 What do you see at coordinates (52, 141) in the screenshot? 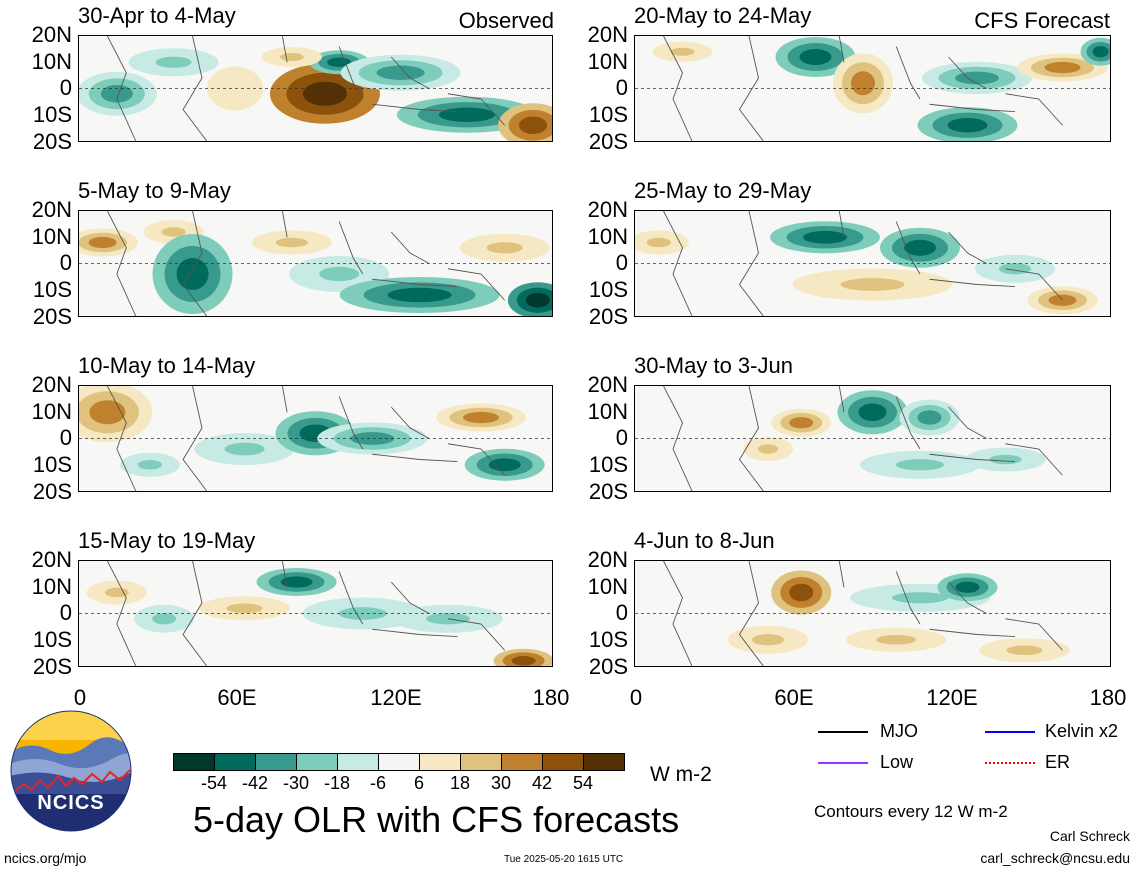
I see `lat-label-left-row1-4: 20S` at bounding box center [52, 141].